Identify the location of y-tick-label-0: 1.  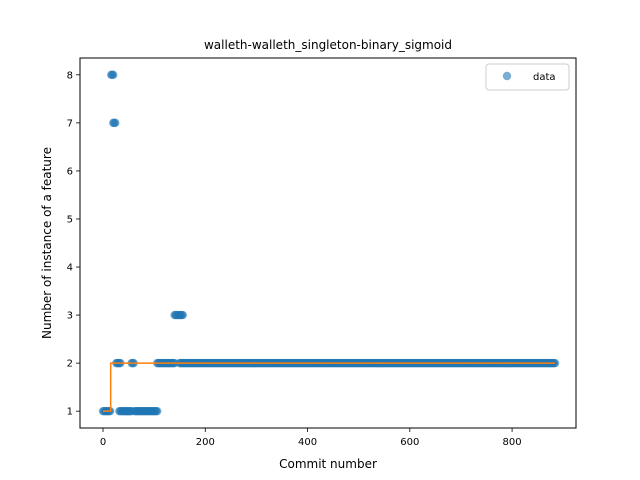
(70, 412).